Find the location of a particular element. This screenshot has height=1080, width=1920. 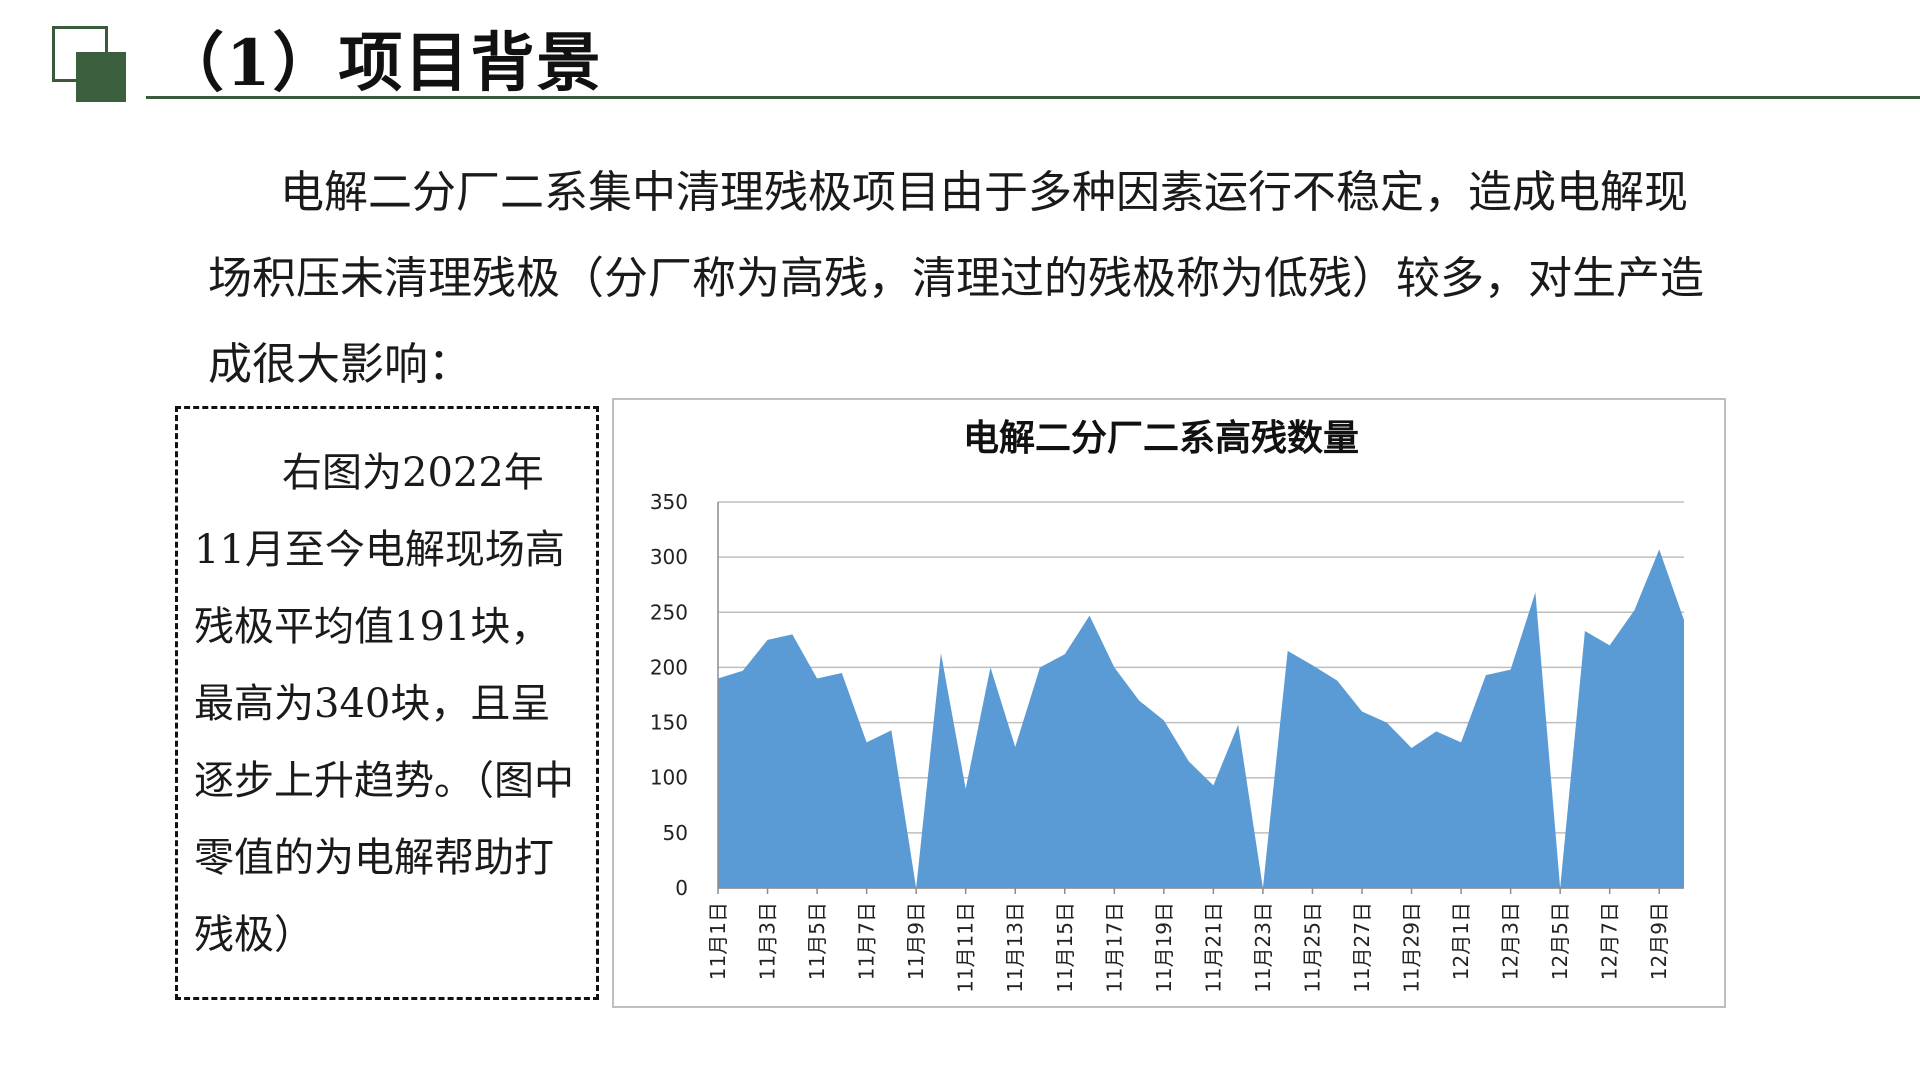

x-tick-label: 11月15日 is located at coordinates (1065, 947).